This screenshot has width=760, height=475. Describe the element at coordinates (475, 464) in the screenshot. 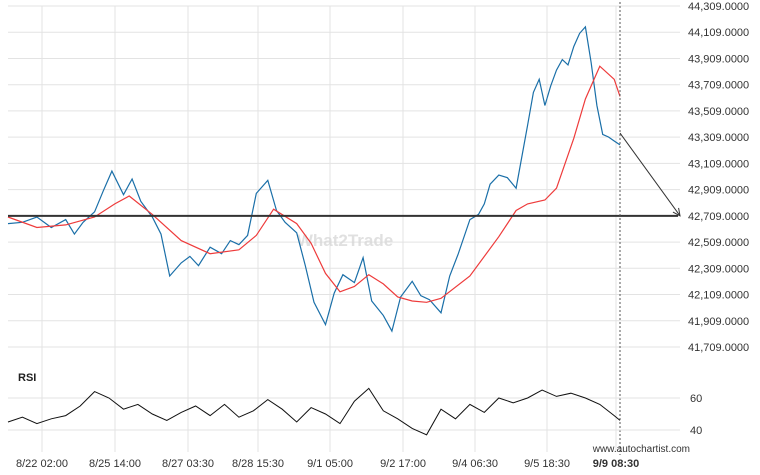

I see `x-tick-label: 9/4 06:30` at that location.